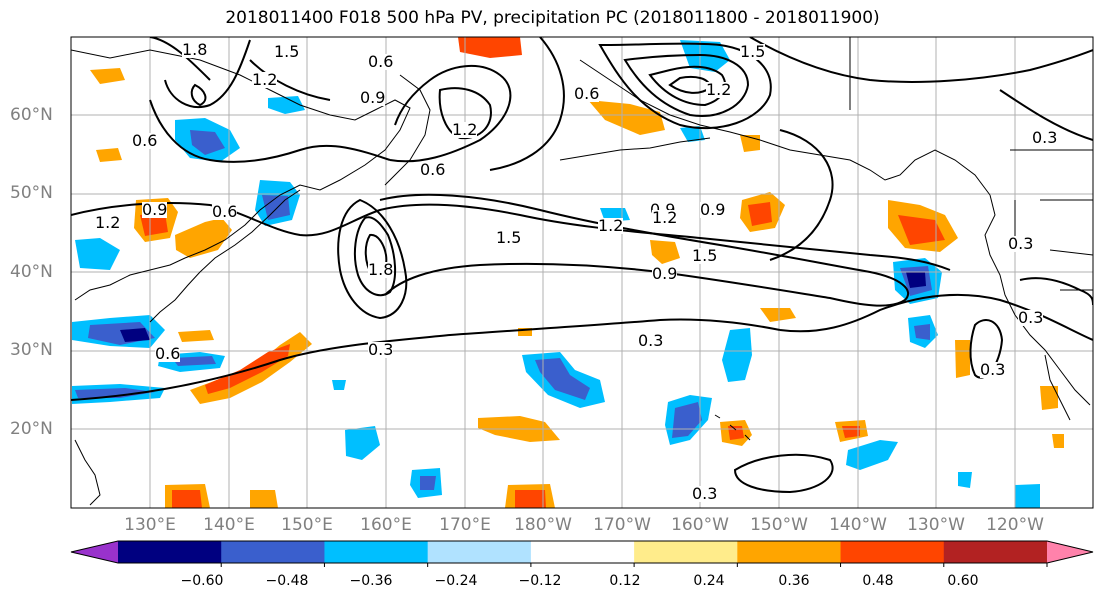  I want to click on lon-label: 170°E, so click(465, 525).